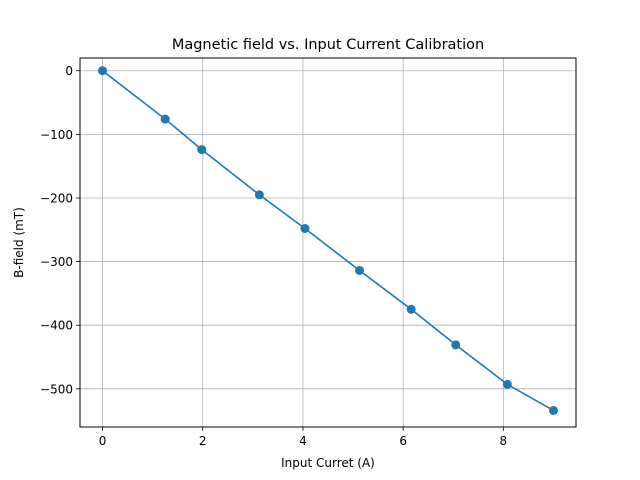  Describe the element at coordinates (403, 441) in the screenshot. I see `x-tick-label: 6` at that location.